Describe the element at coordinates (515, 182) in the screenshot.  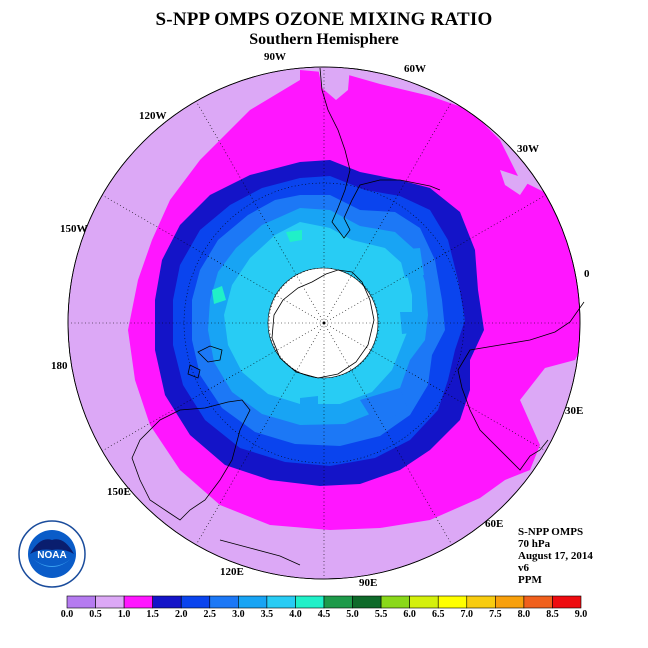
I see `ozone-pocket-east` at that location.